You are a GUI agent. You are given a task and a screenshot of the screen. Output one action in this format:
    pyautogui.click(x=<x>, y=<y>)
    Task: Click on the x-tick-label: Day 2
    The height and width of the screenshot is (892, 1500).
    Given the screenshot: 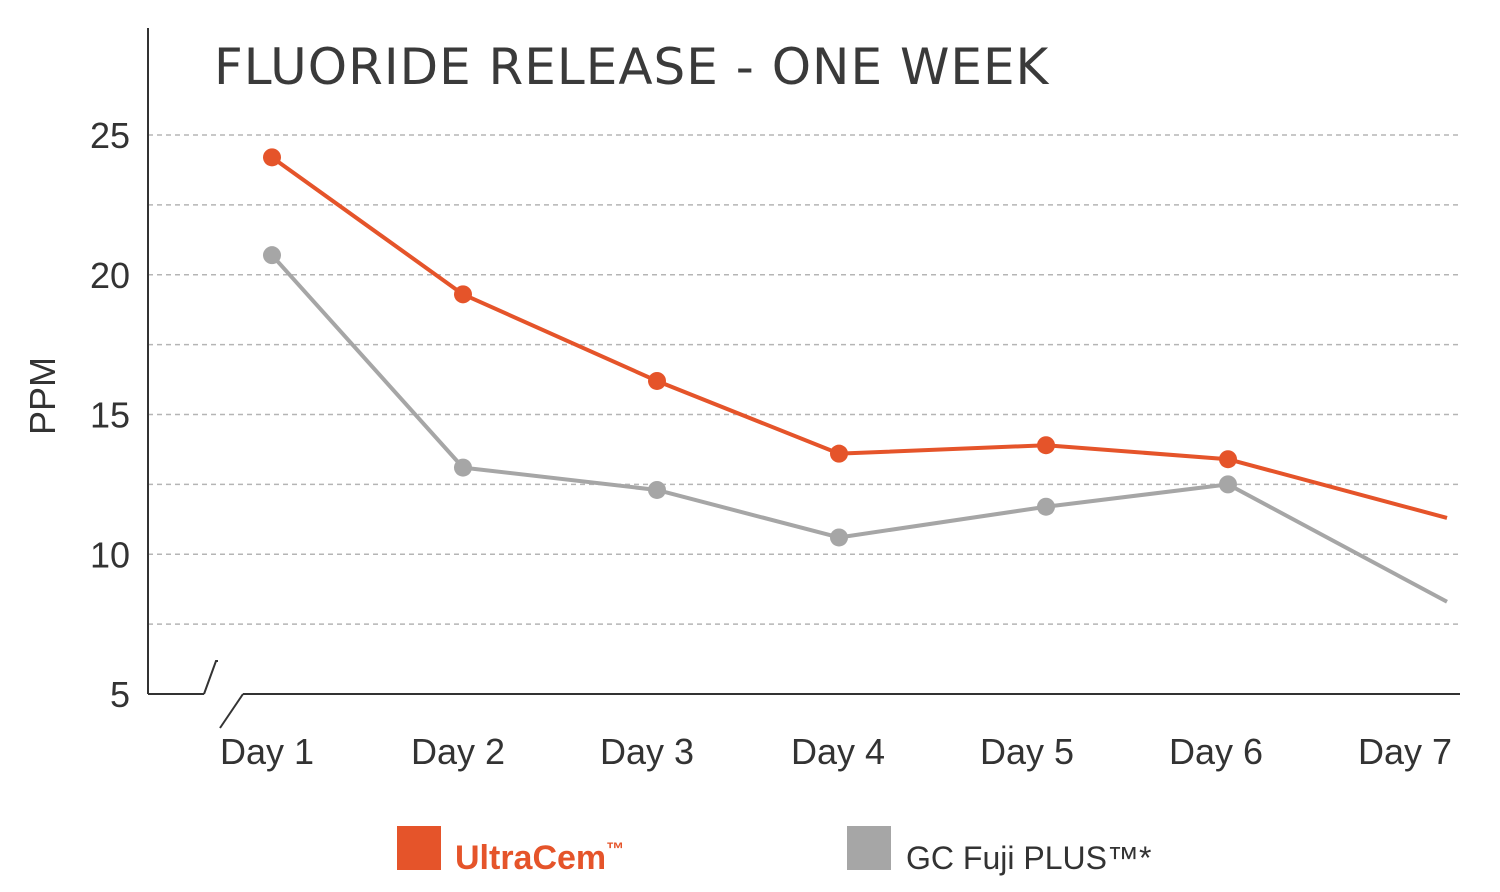 What is the action you would take?
    pyautogui.click(x=458, y=751)
    